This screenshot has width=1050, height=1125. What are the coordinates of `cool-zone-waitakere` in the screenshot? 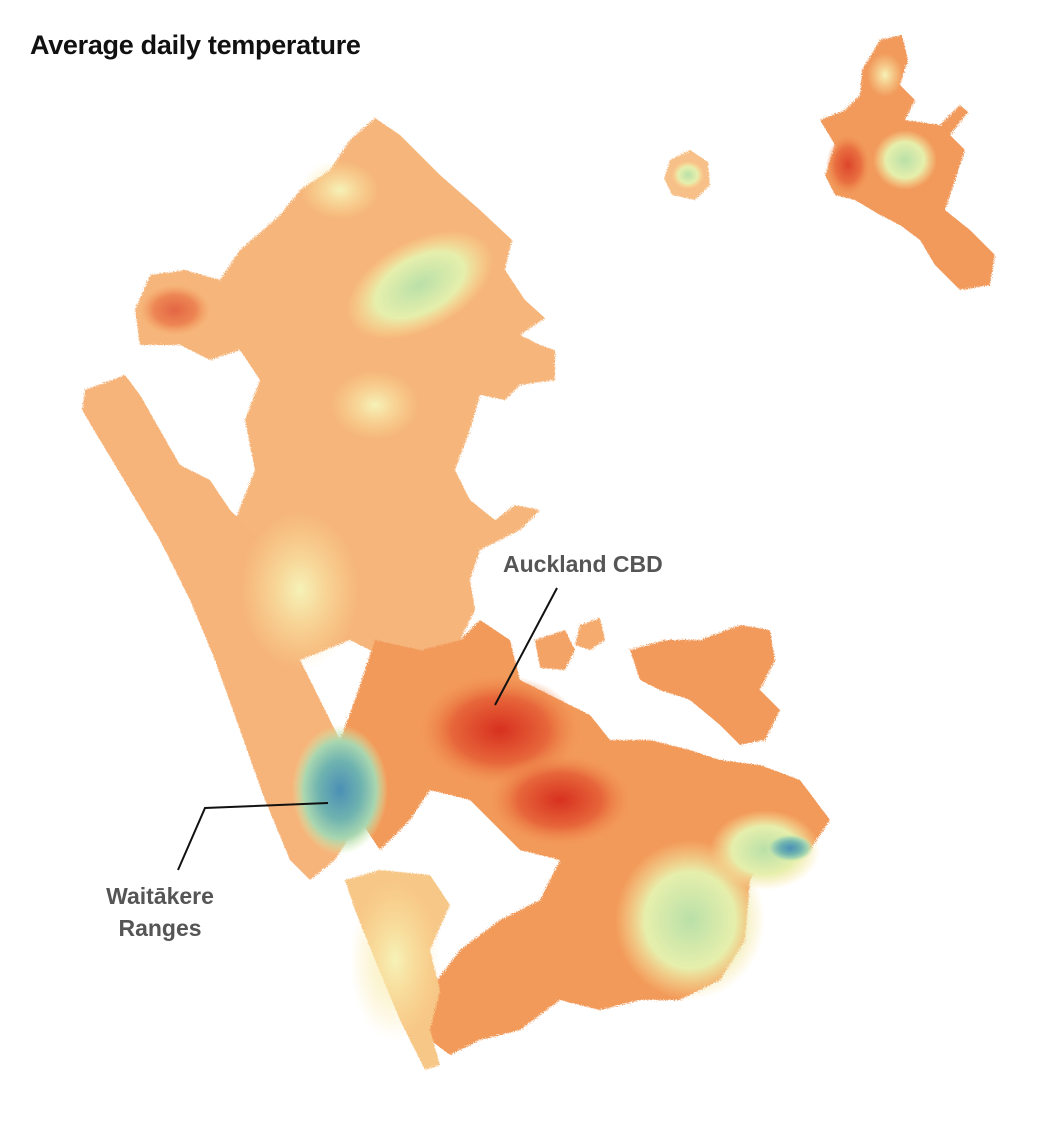 It's located at (340, 790).